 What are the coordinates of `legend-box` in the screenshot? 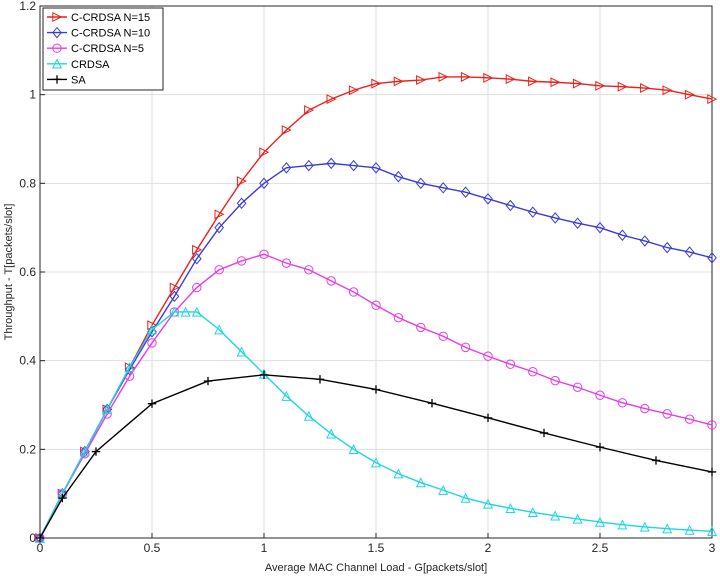 It's located at (103, 49).